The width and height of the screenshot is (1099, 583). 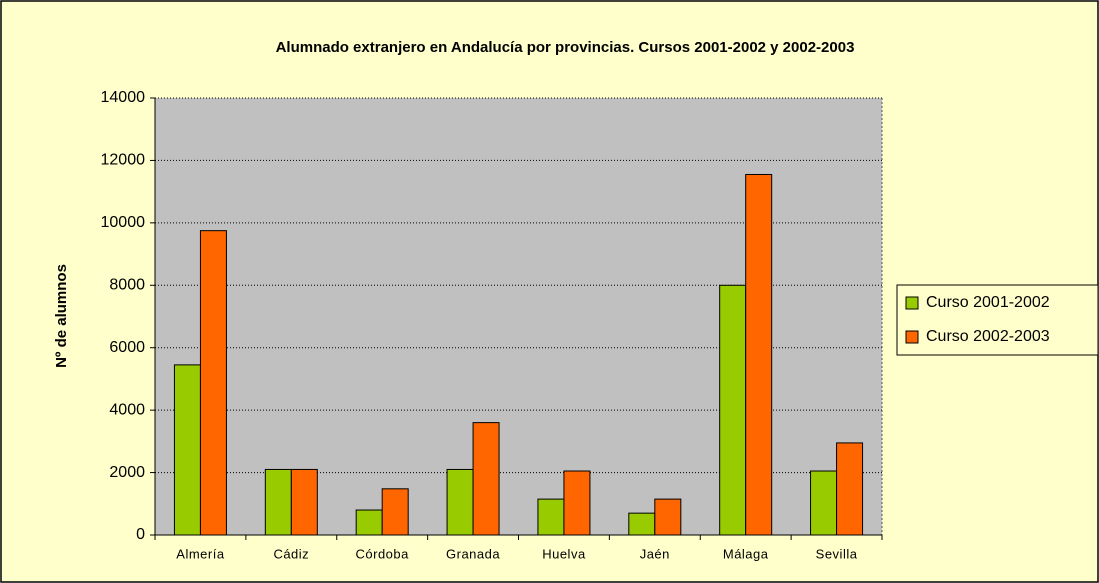 What do you see at coordinates (997, 320) in the screenshot?
I see `legend-box` at bounding box center [997, 320].